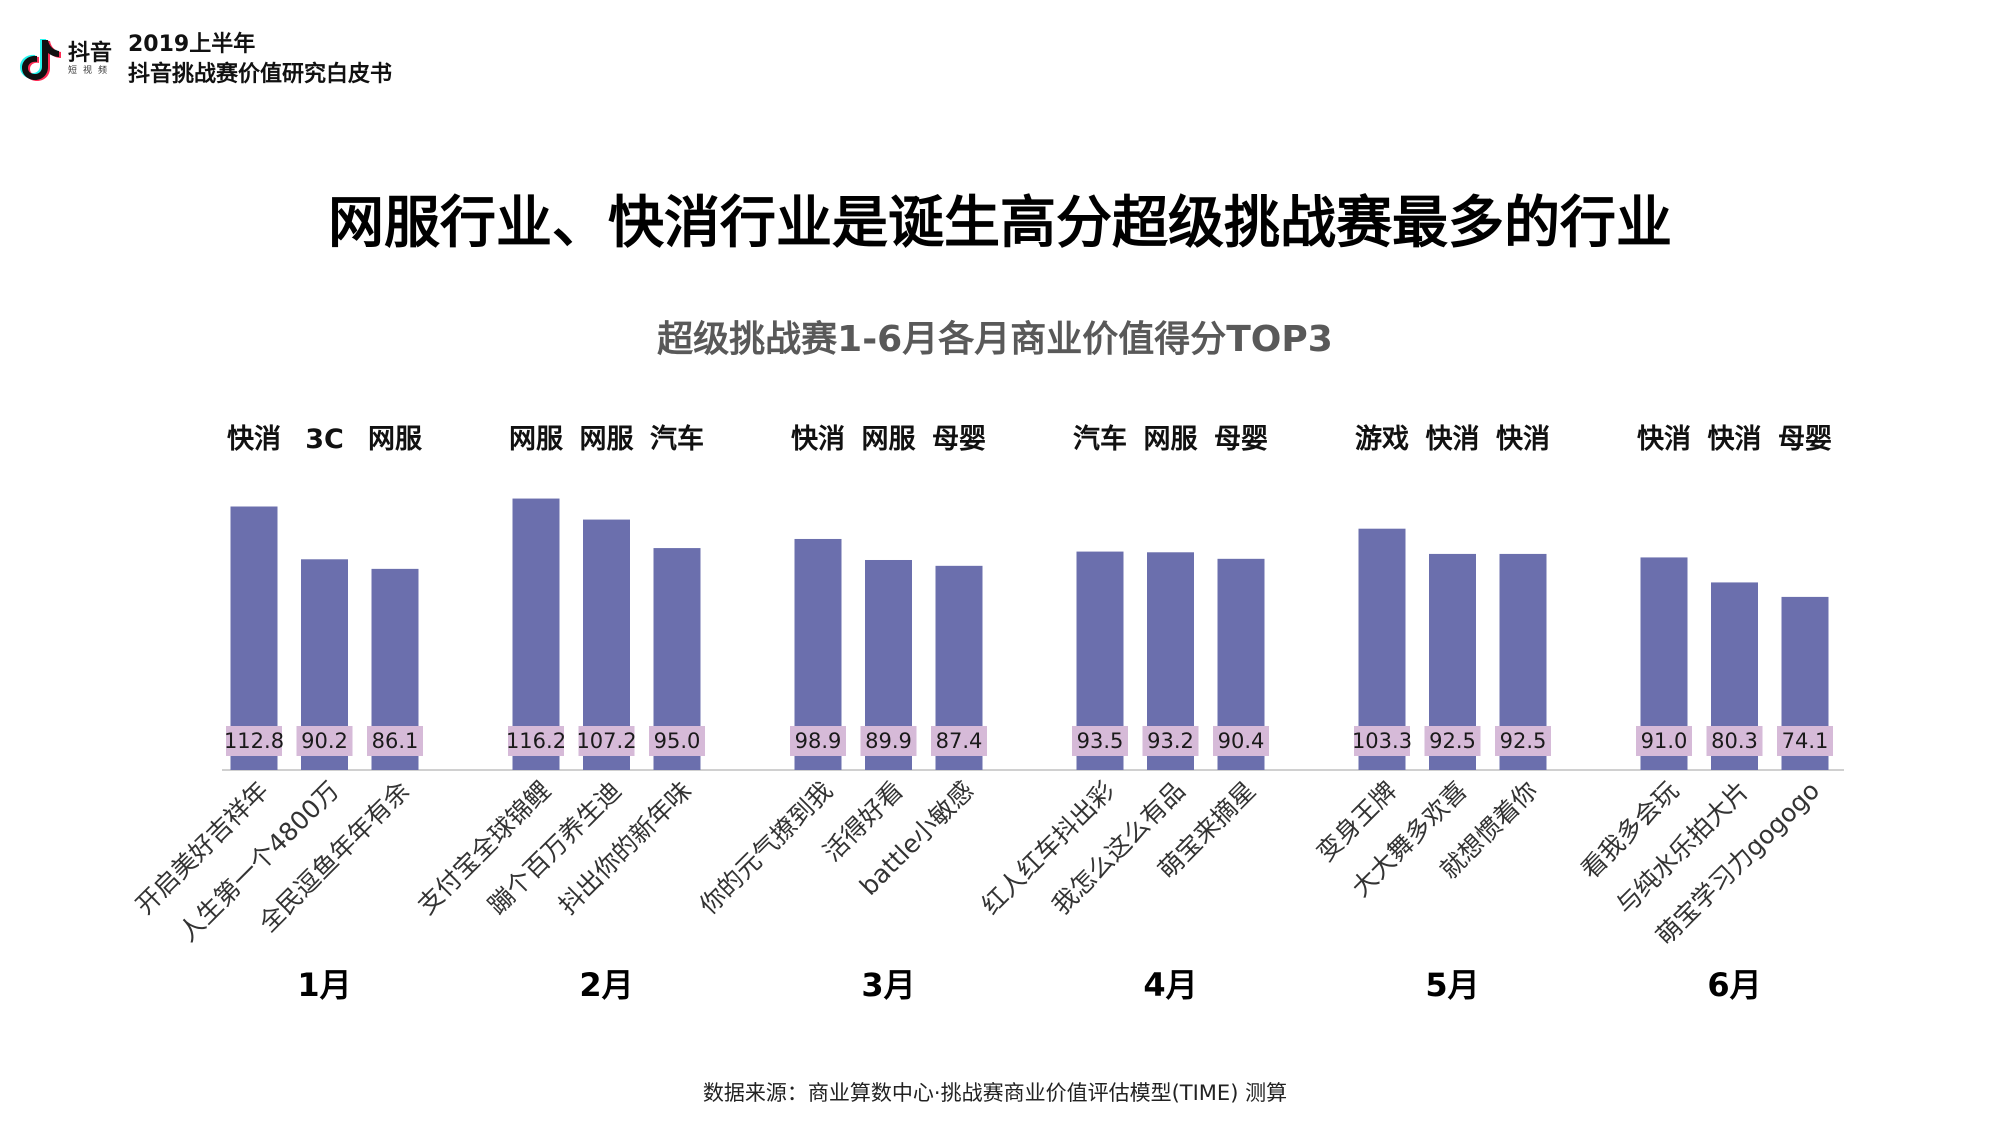  Describe the element at coordinates (324, 985) in the screenshot. I see `month-label: 1月` at that location.